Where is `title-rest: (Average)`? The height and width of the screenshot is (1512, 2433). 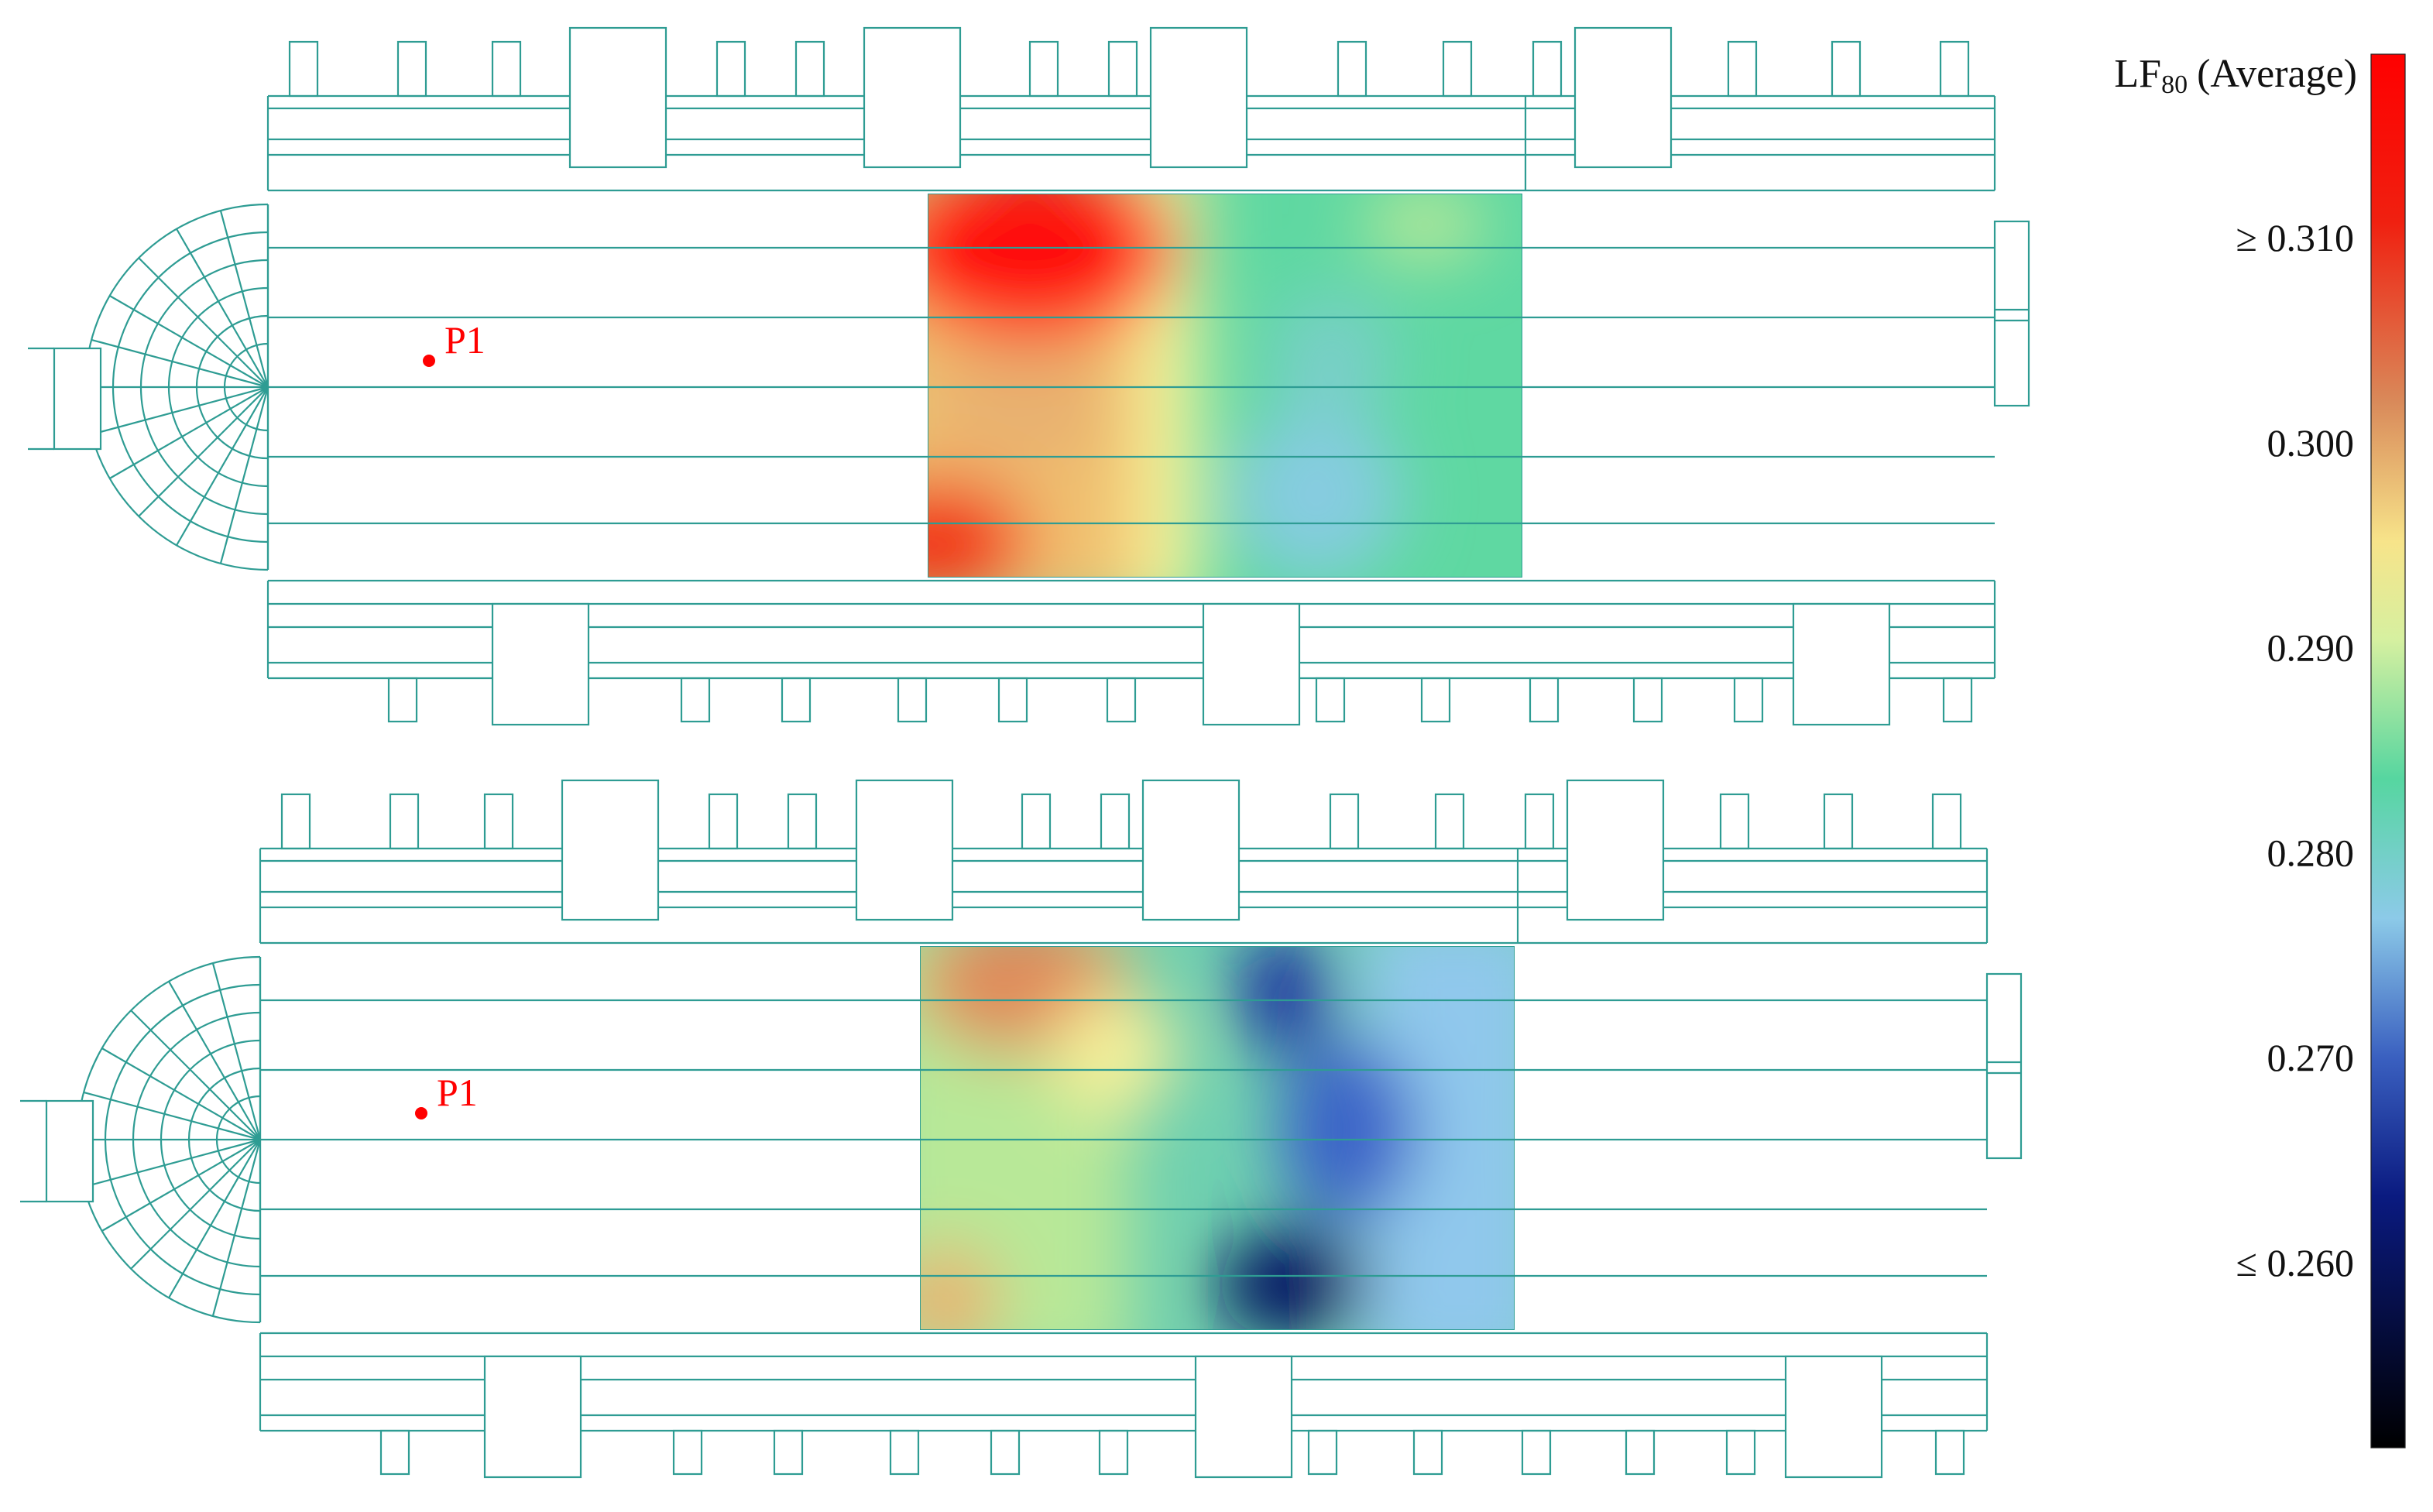
title-rest: (Average) is located at coordinates (2277, 74).